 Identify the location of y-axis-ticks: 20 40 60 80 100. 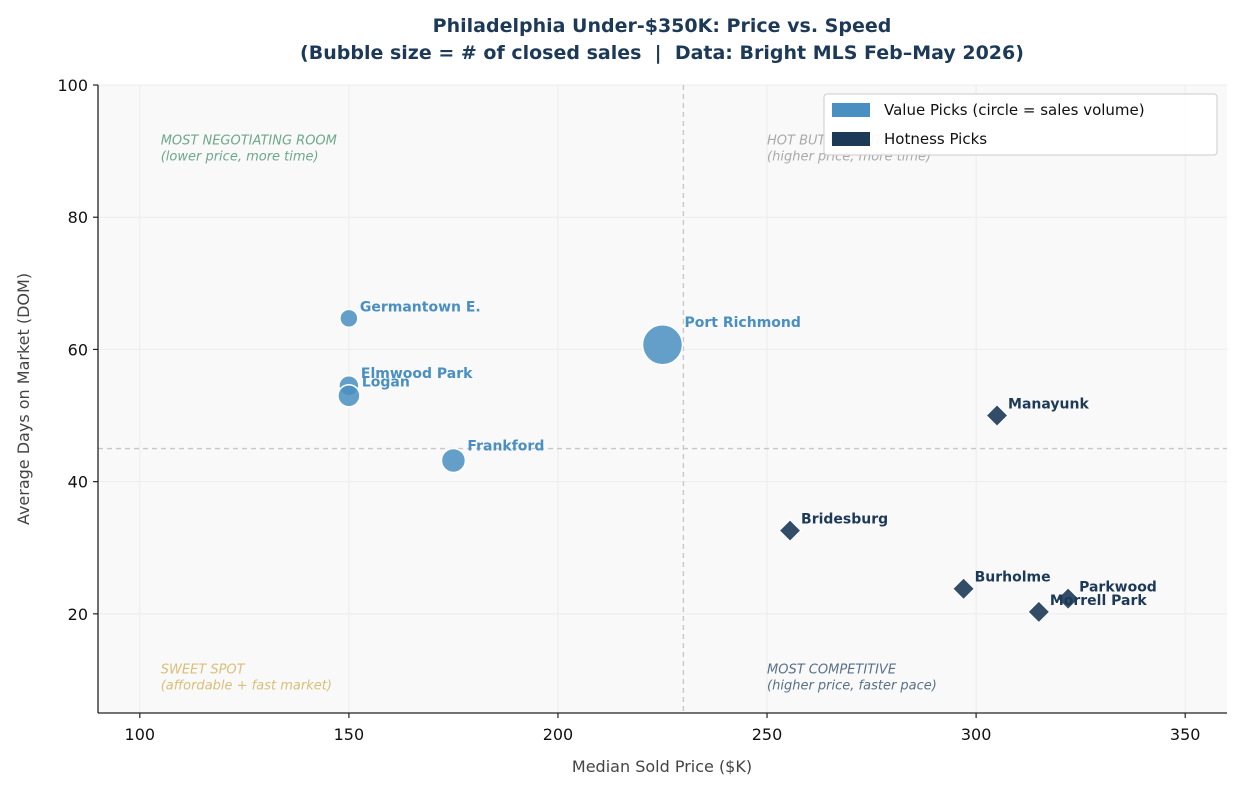
(77, 350).